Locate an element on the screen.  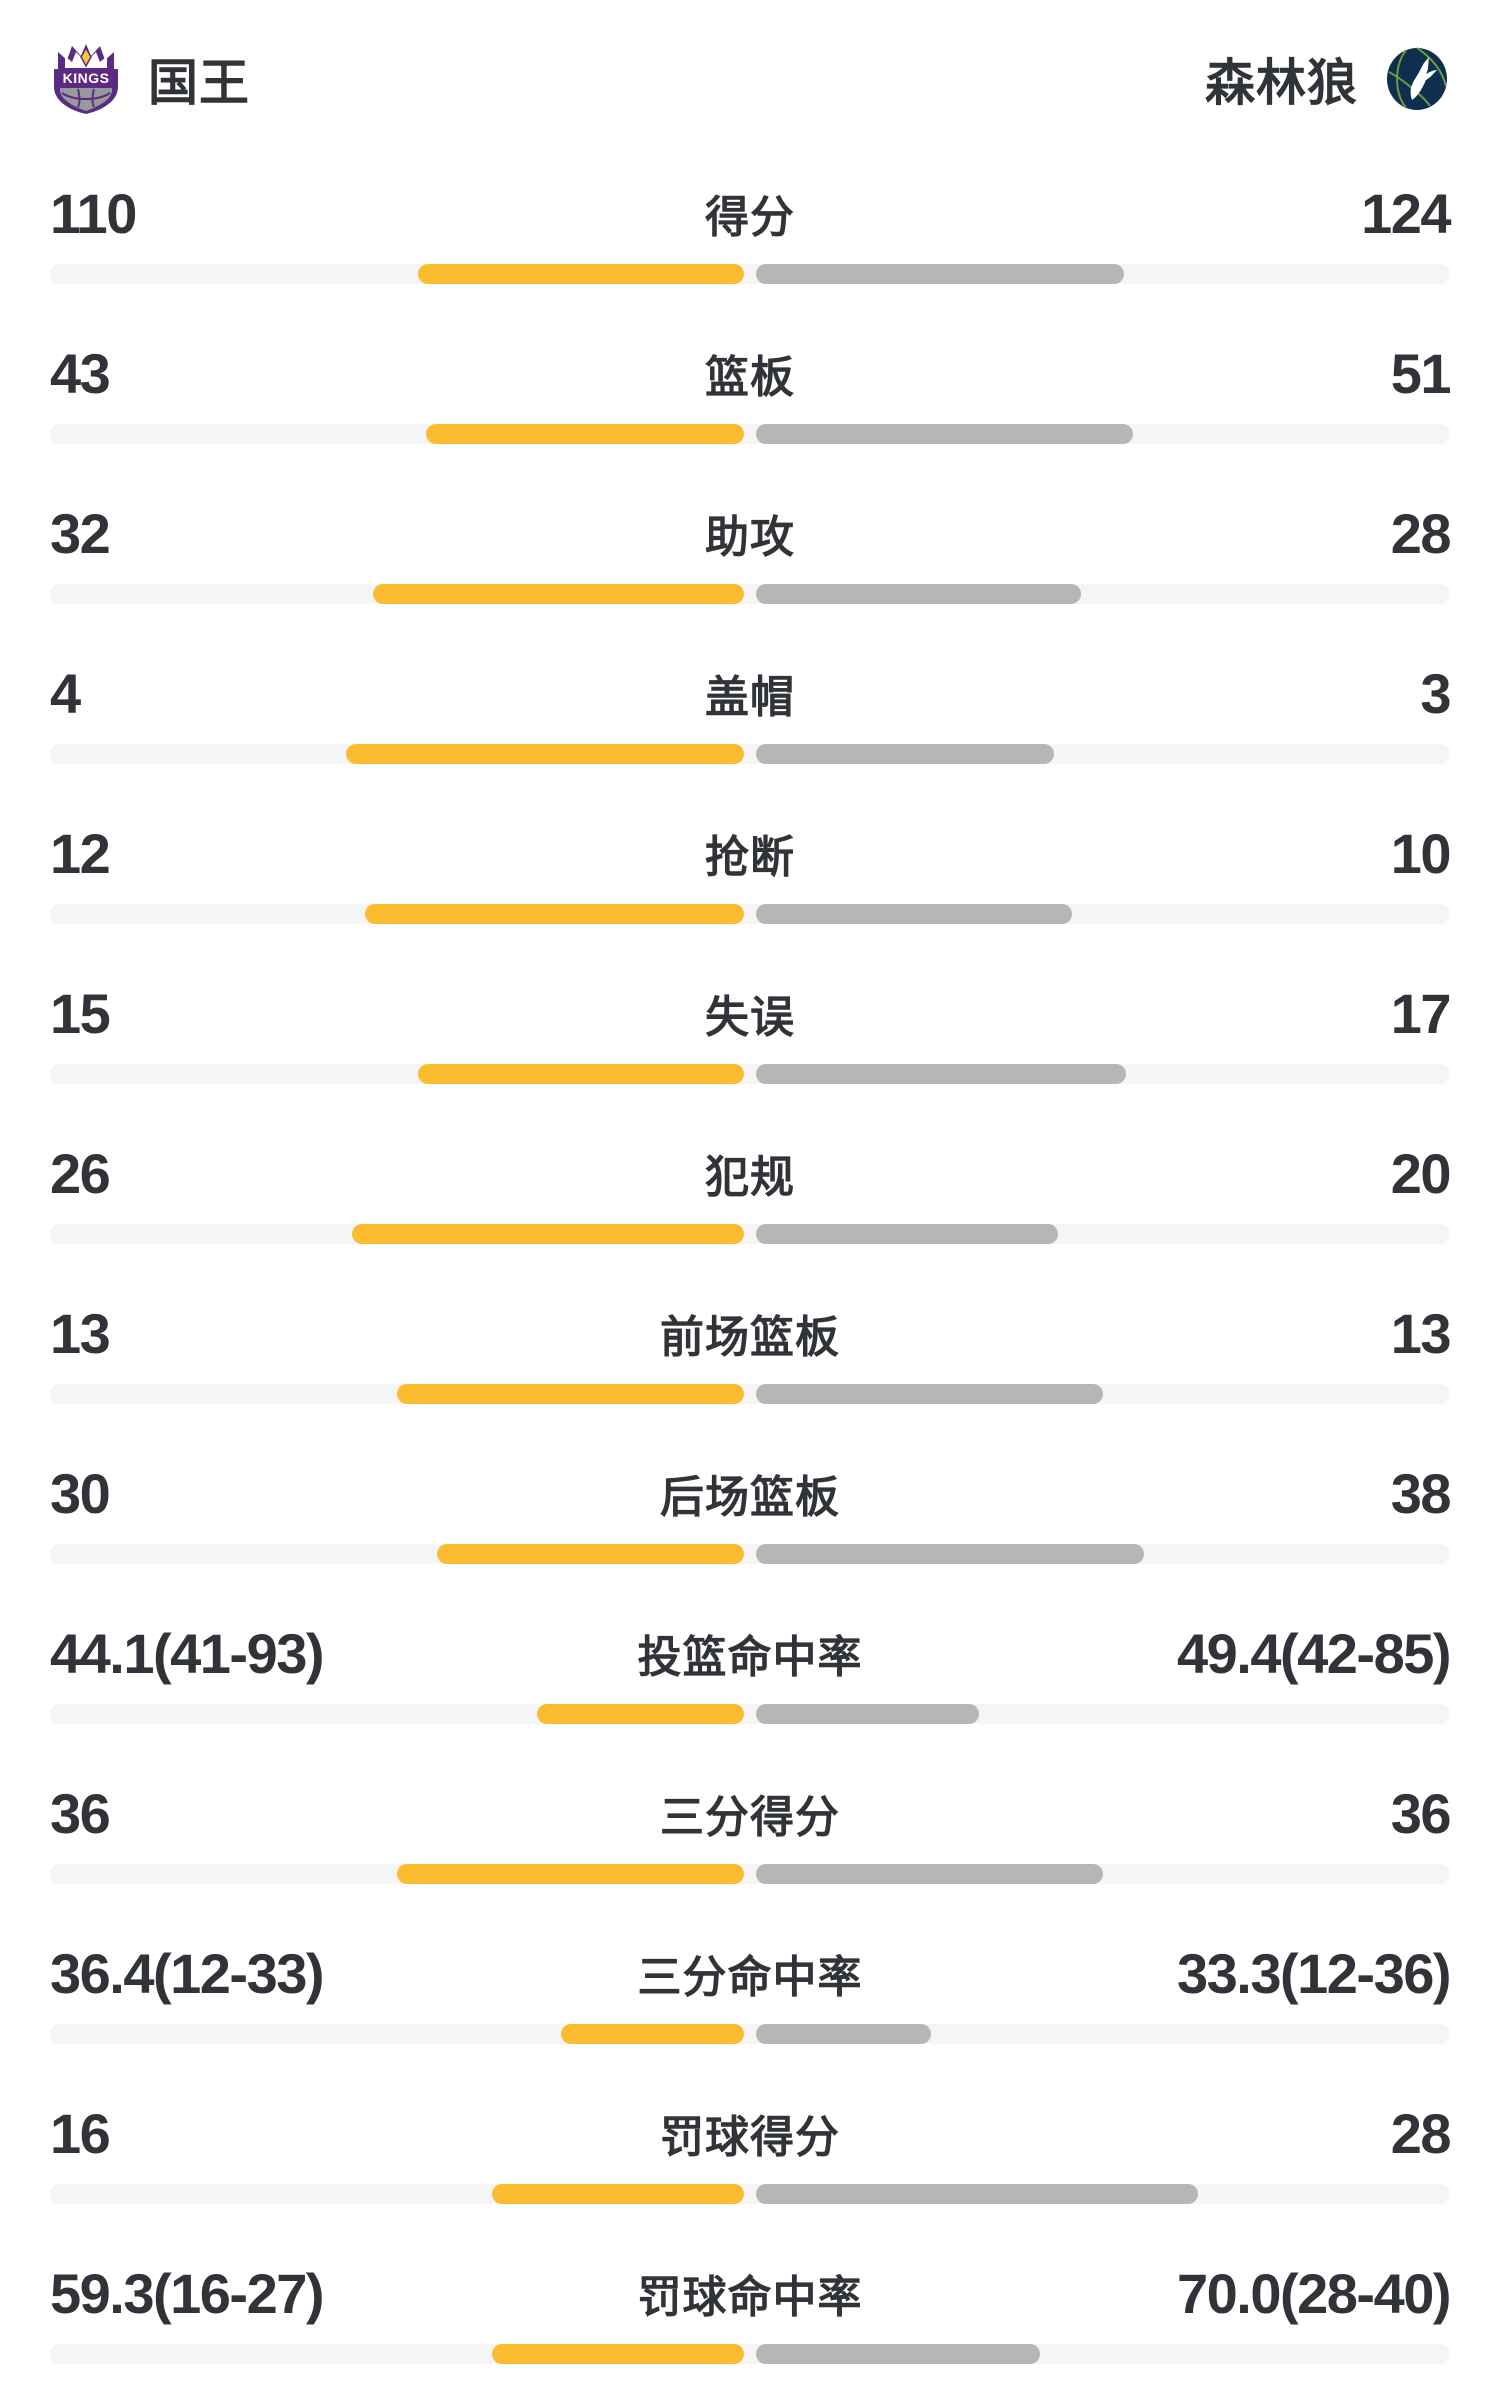
stat-row: 26 犯规 20 is located at coordinates (751, 1200).